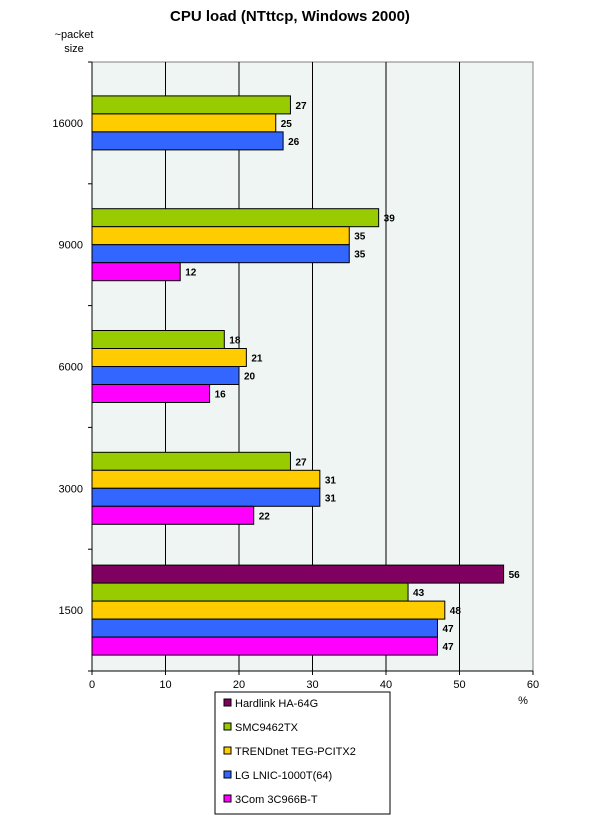  I want to click on x-tick-label: 10, so click(165, 685).